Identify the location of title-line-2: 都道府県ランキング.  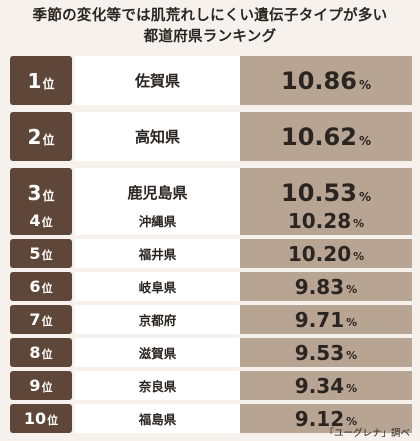
(210, 37).